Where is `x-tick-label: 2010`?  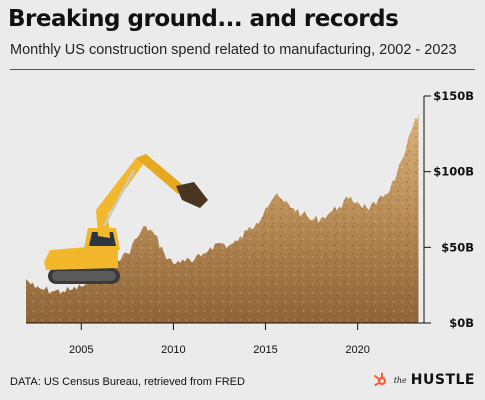
x-tick-label: 2010 is located at coordinates (173, 350).